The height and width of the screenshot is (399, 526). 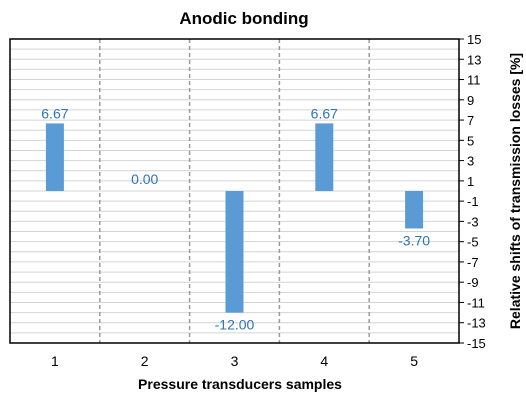 What do you see at coordinates (144, 179) in the screenshot?
I see `data-label: 0.00` at bounding box center [144, 179].